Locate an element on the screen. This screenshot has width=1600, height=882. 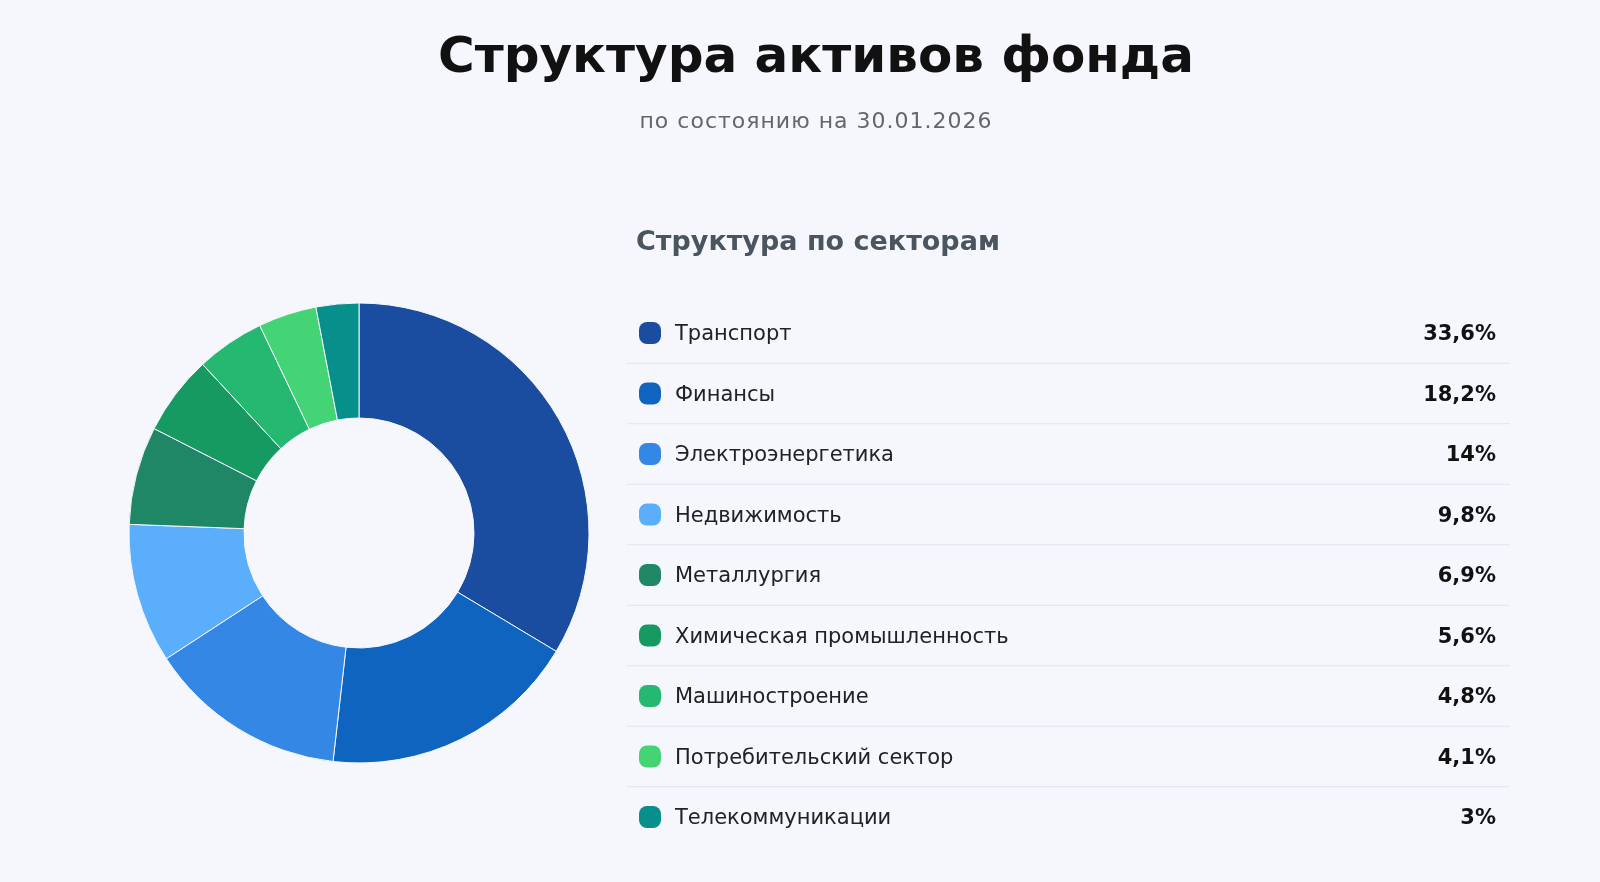
data-label: 6,9% is located at coordinates (1466, 575).